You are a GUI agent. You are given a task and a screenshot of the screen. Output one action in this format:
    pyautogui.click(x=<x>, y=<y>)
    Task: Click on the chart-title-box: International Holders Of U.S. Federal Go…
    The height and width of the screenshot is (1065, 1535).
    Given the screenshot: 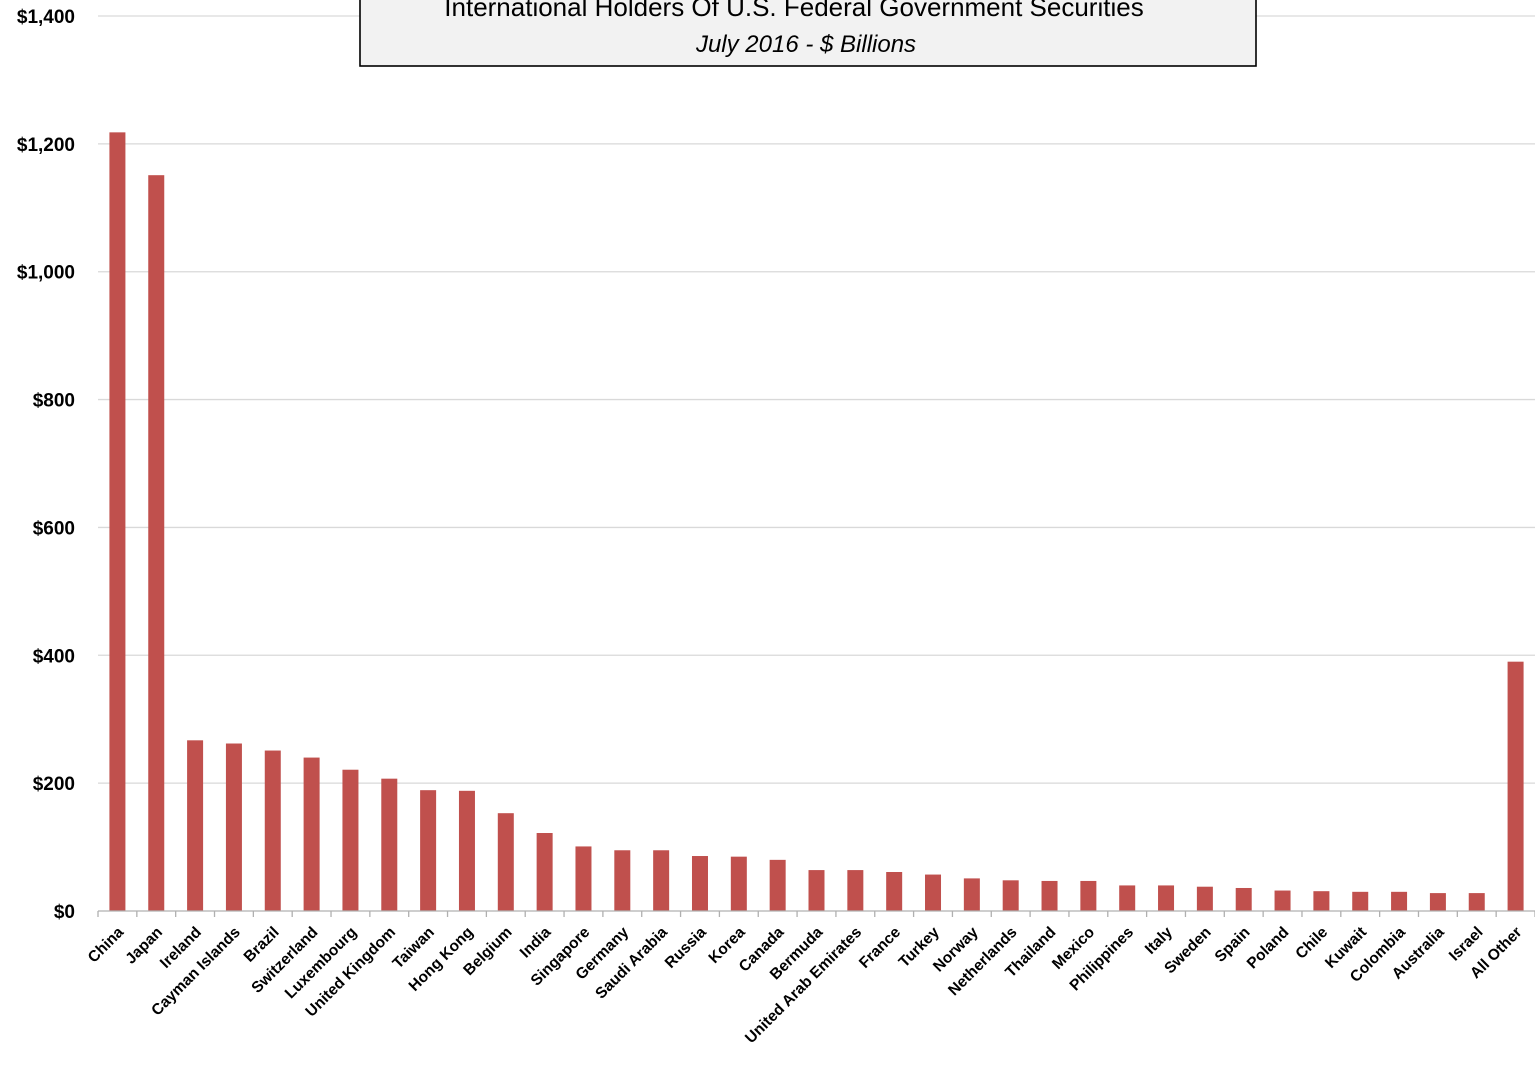 What is the action you would take?
    pyautogui.click(x=808, y=33)
    